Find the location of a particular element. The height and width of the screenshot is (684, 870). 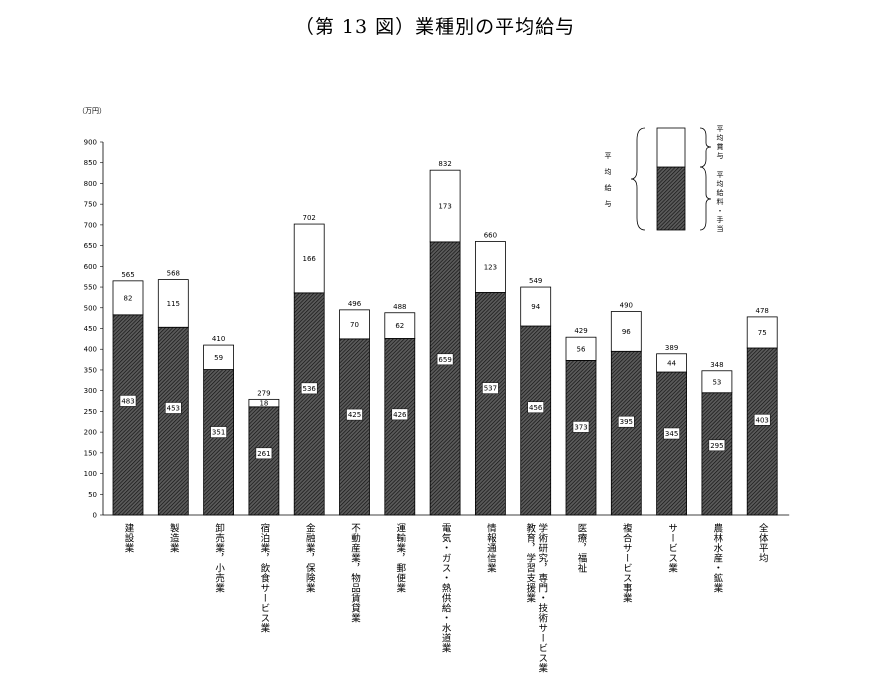

bonus-label: 123 is located at coordinates (490, 267).